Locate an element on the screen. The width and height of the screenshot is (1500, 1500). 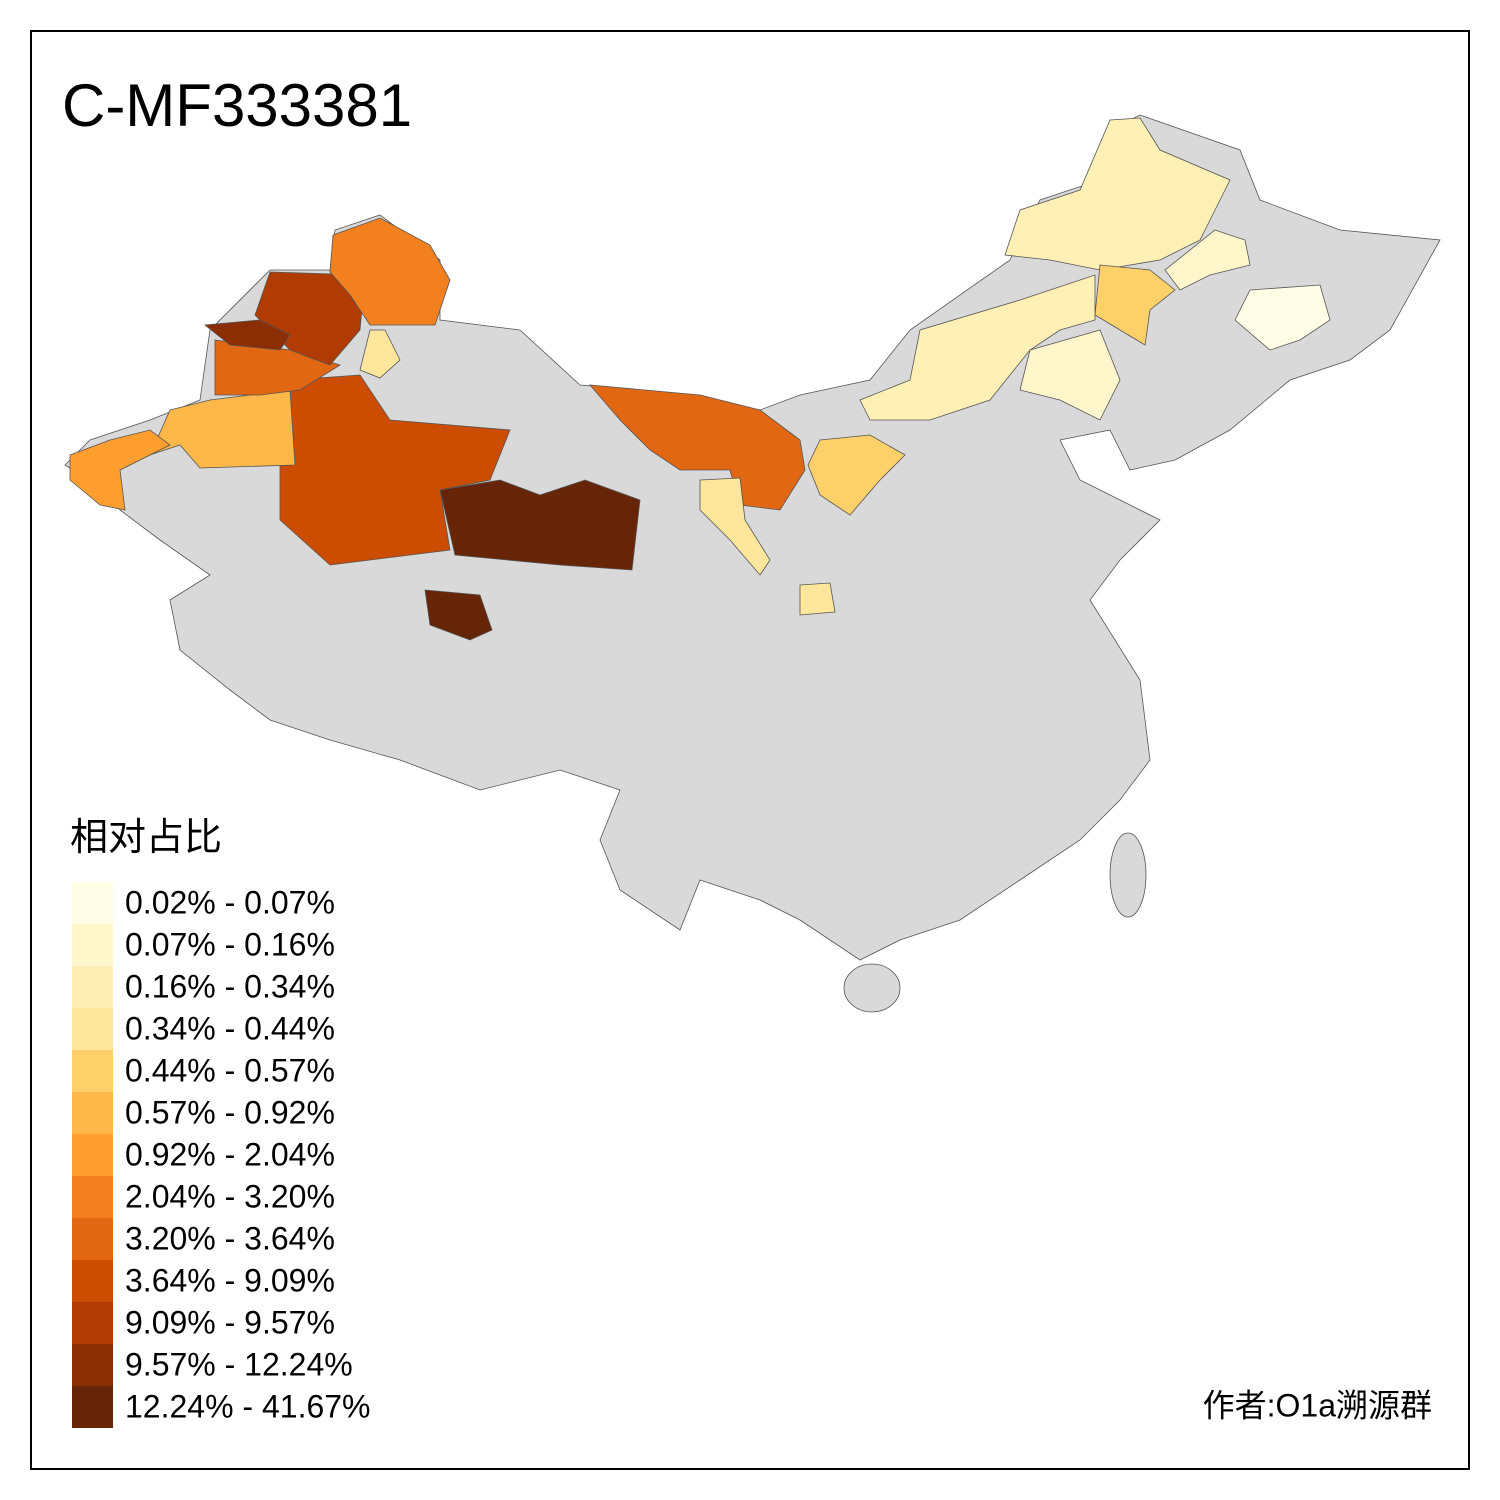
credit: 作者:O1a溯源群 is located at coordinates (1317, 1405).